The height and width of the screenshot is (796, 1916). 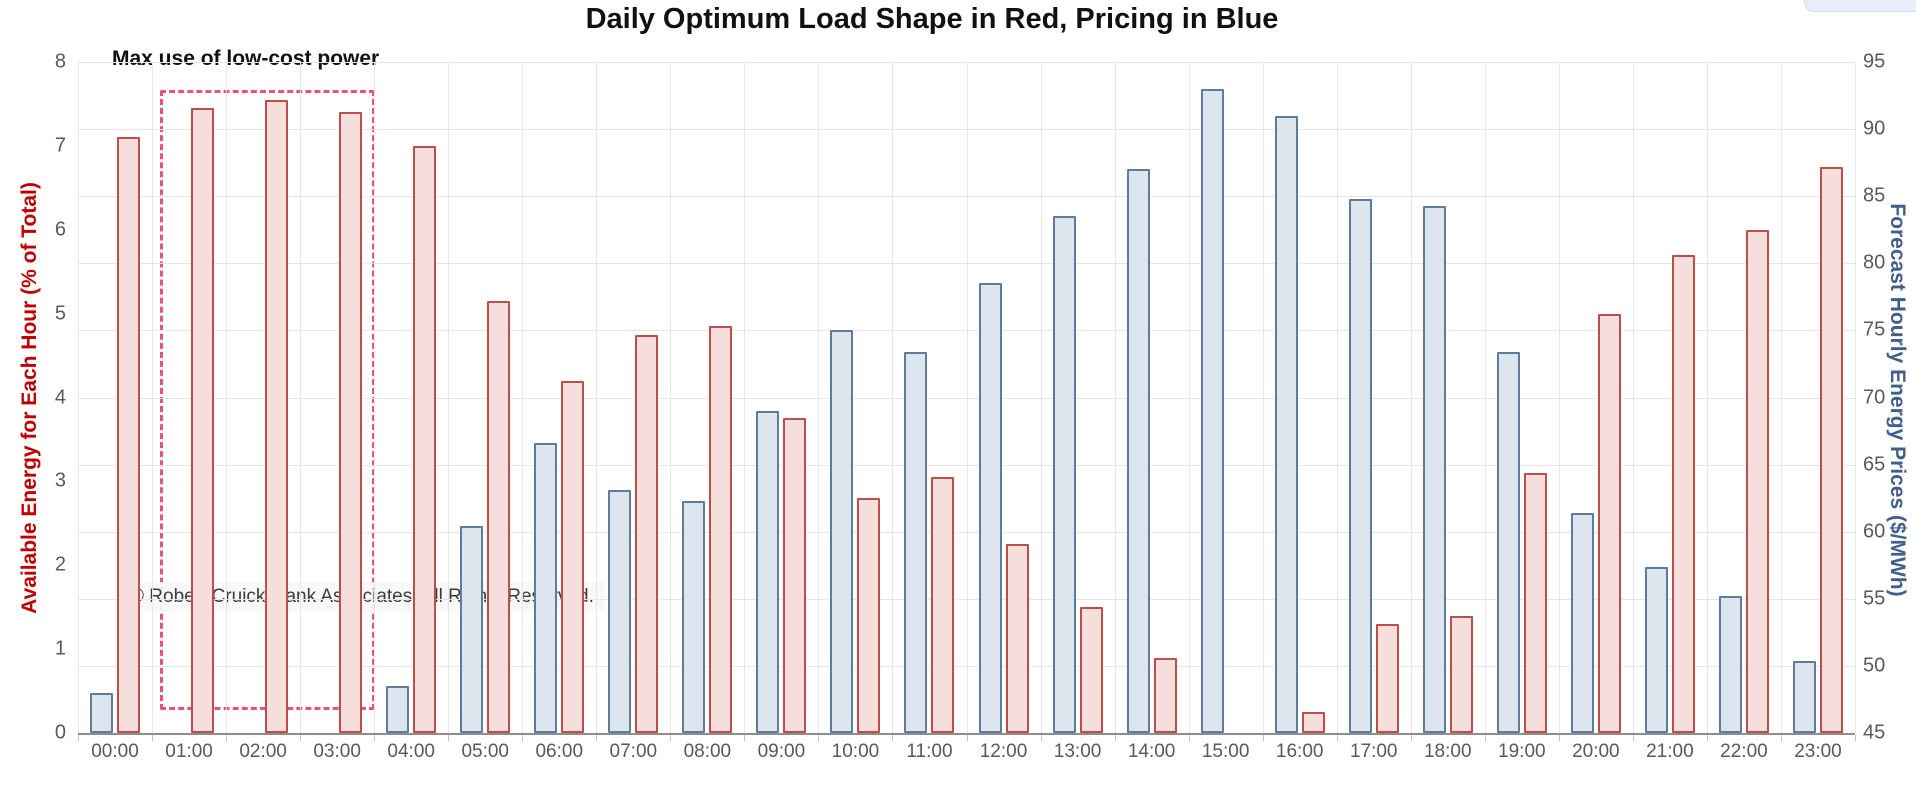 I want to click on price-bar-17:00, so click(x=1360, y=465).